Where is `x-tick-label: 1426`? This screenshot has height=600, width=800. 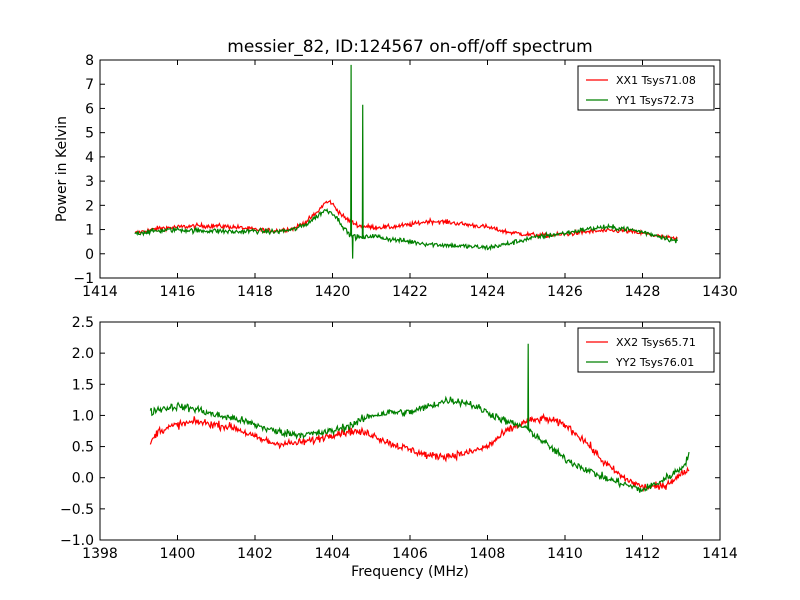 x-tick-label: 1426 is located at coordinates (565, 292).